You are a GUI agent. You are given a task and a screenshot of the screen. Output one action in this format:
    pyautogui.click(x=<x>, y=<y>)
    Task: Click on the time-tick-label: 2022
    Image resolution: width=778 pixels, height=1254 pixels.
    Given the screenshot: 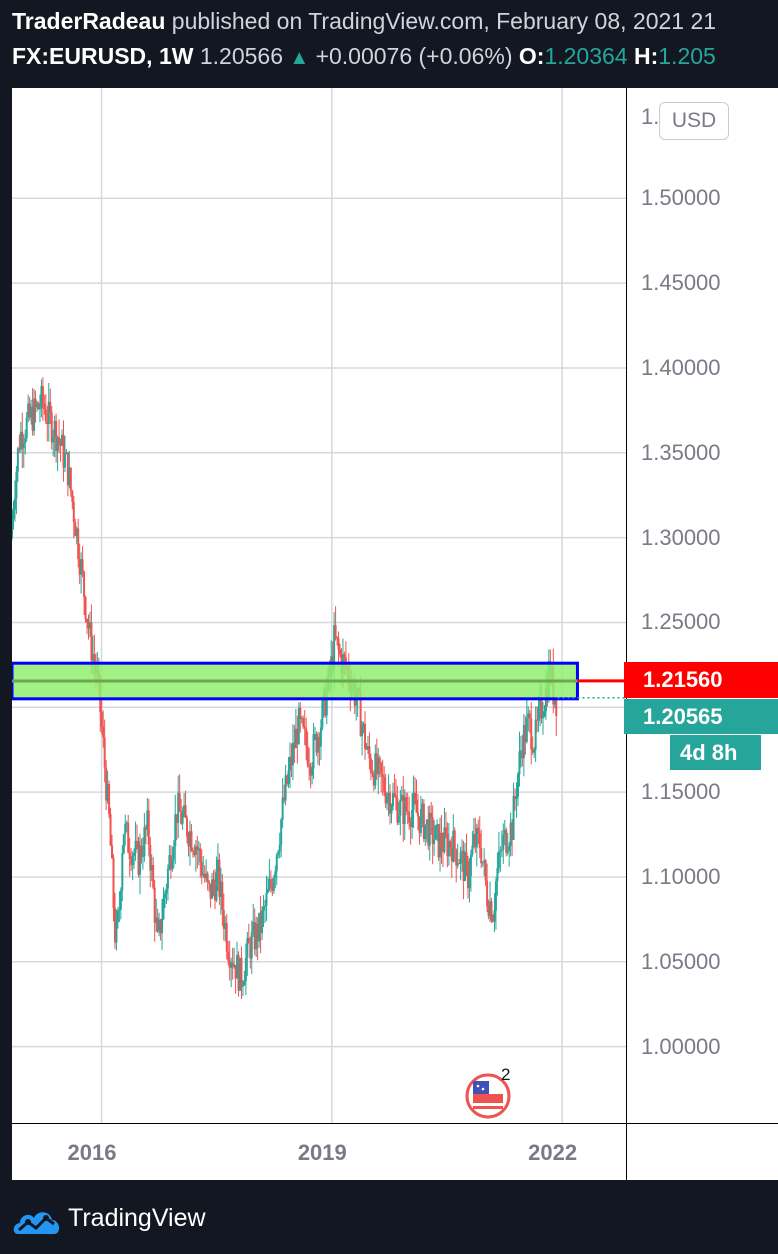 What is the action you would take?
    pyautogui.click(x=553, y=1152)
    